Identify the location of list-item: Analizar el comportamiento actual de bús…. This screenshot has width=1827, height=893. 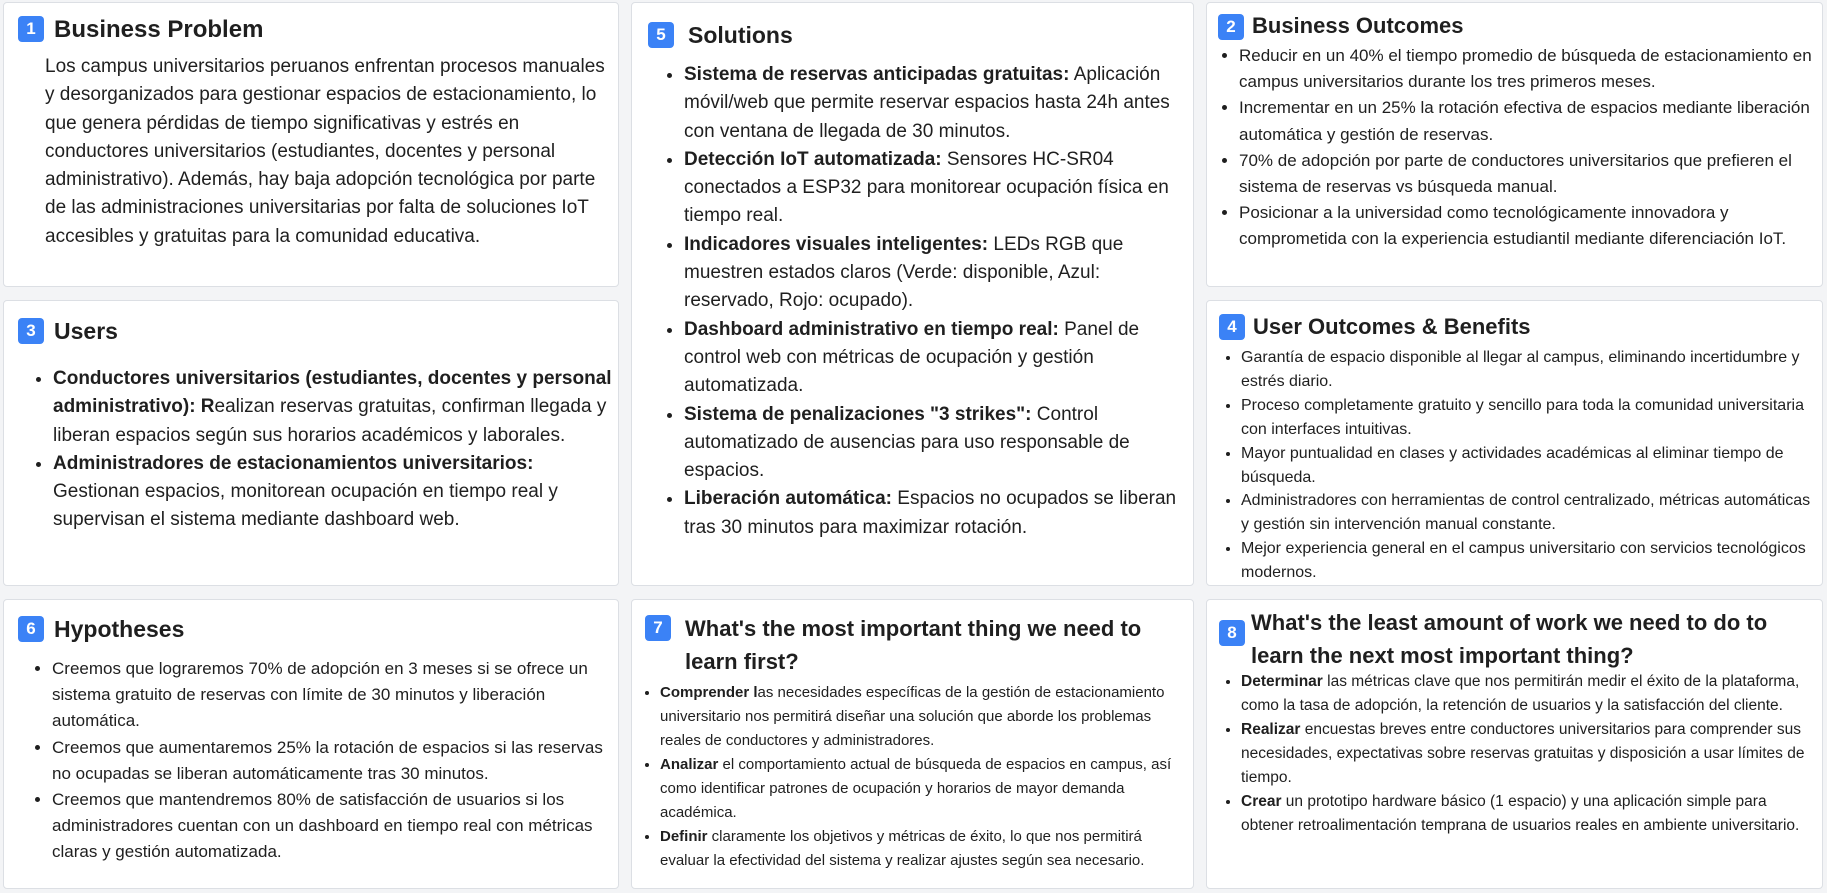
(926, 789).